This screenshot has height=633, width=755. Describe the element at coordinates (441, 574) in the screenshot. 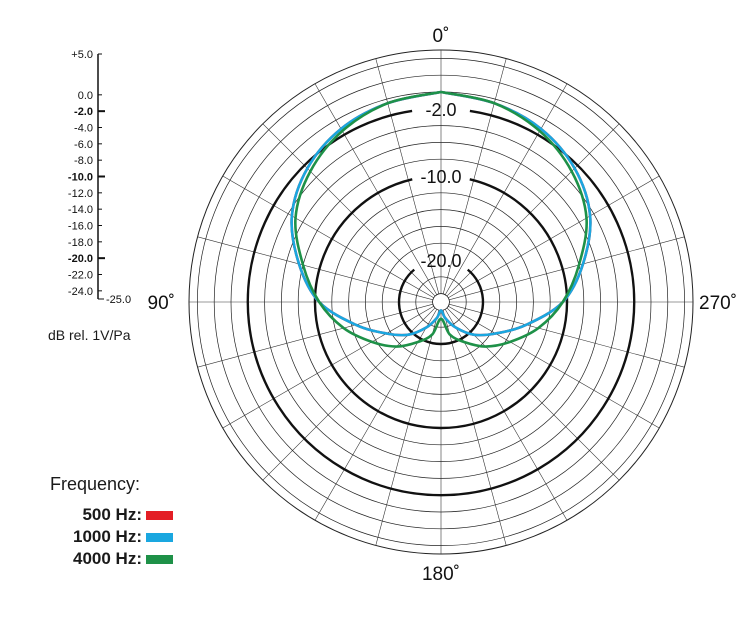

I see `angle-label-180: 180˚` at that location.